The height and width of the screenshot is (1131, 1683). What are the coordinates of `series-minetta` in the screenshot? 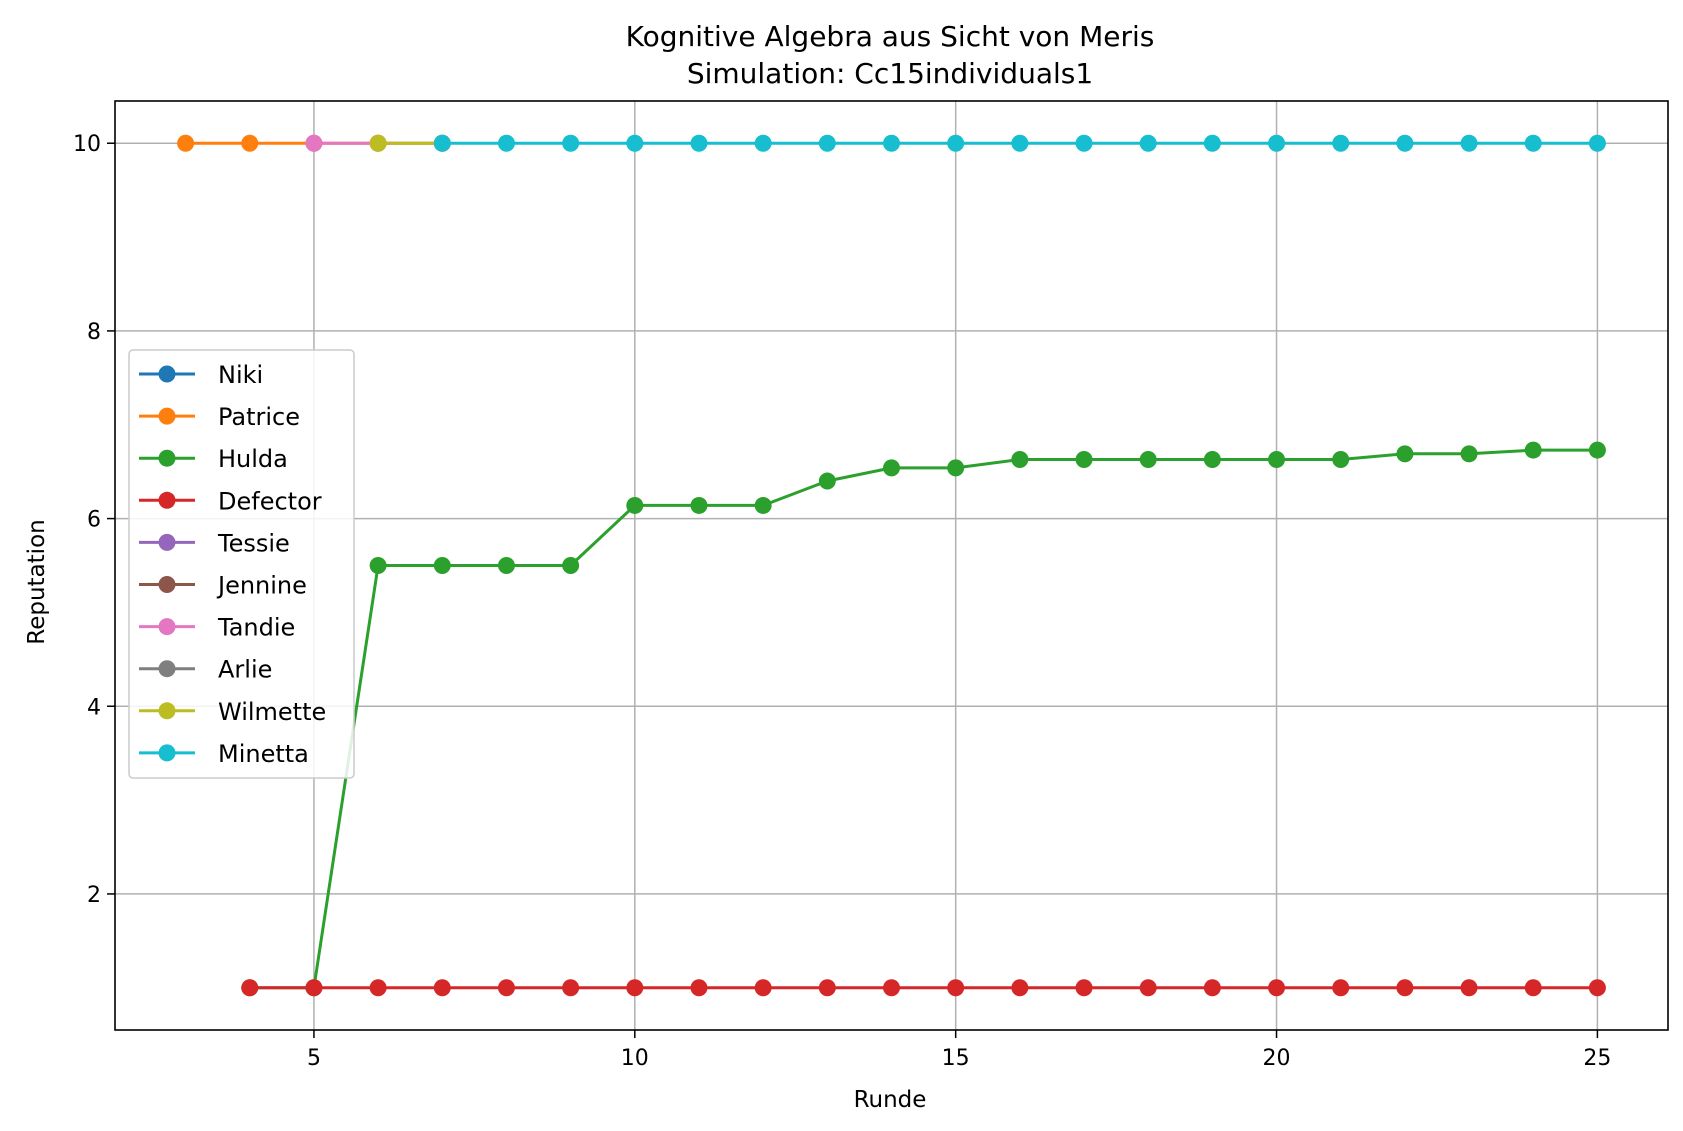 It's located at (1019, 143).